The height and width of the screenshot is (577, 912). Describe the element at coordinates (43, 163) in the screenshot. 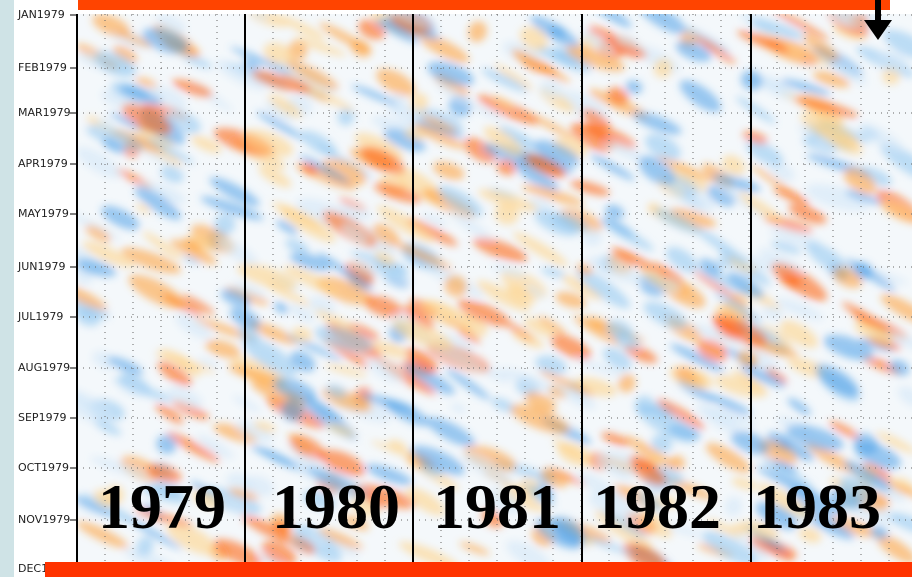

I see `month-label: APR1979` at that location.